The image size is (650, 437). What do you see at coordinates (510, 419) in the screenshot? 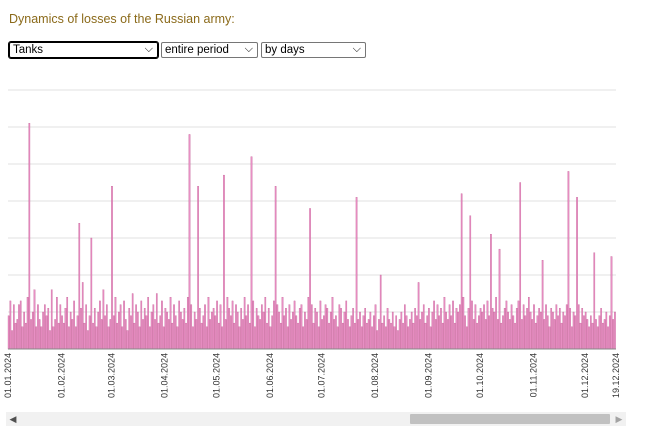
I see `scrollbar-thumb` at bounding box center [510, 419].